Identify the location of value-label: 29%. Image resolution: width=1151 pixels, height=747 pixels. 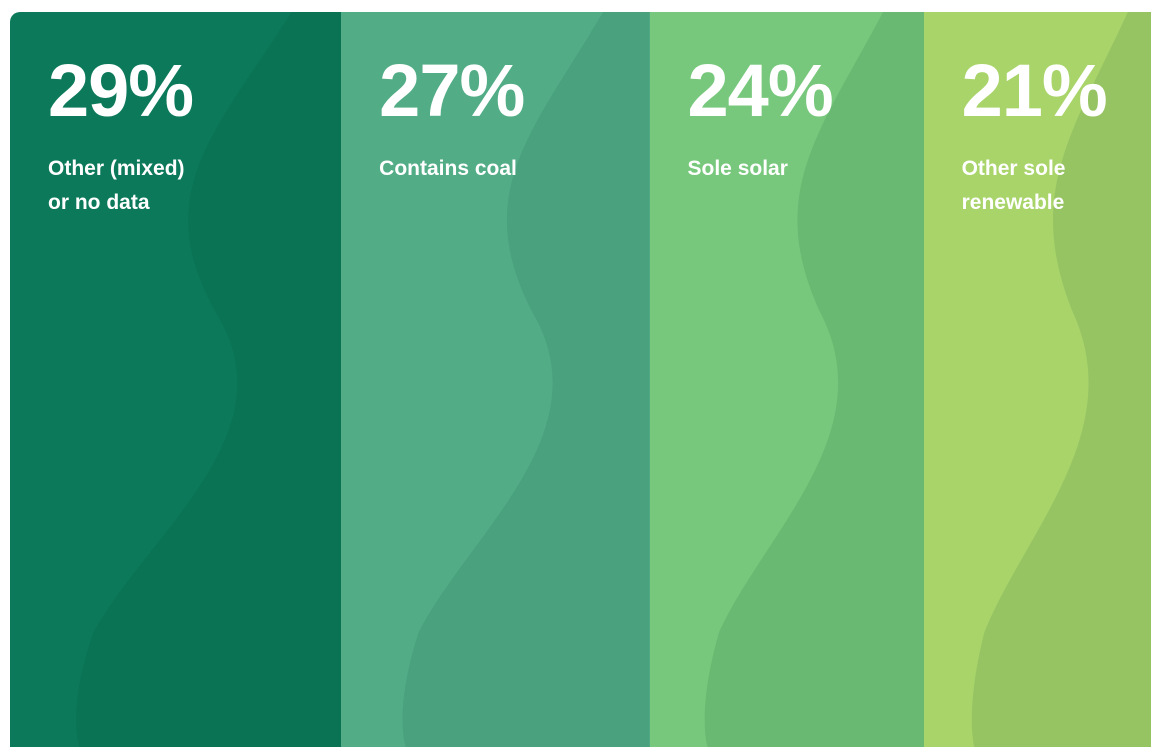
(121, 90).